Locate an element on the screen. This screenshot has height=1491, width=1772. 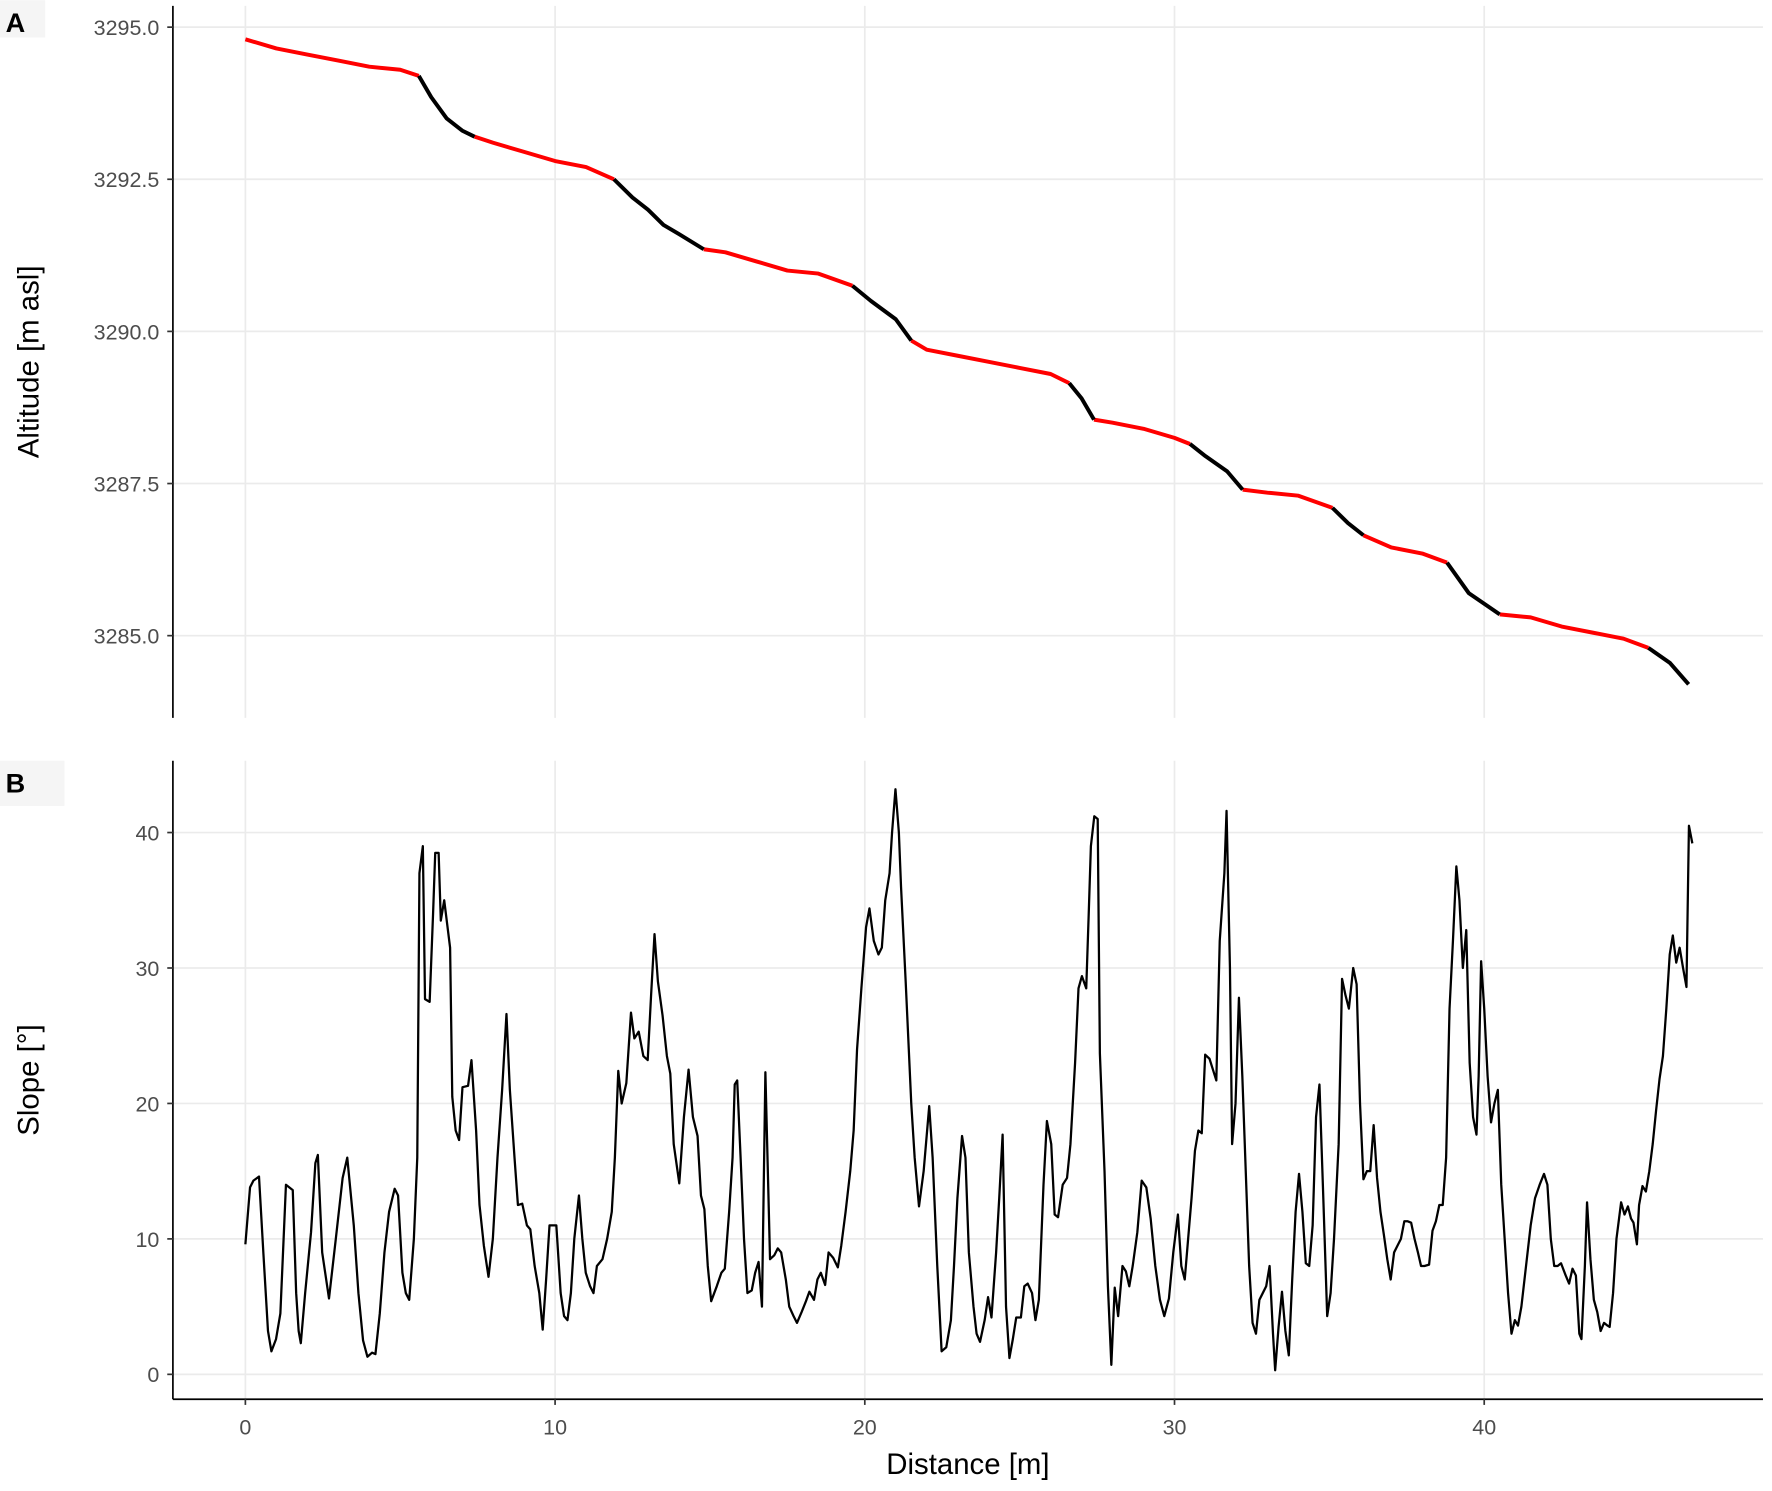
x-tick-label: 30 is located at coordinates (1175, 1427).